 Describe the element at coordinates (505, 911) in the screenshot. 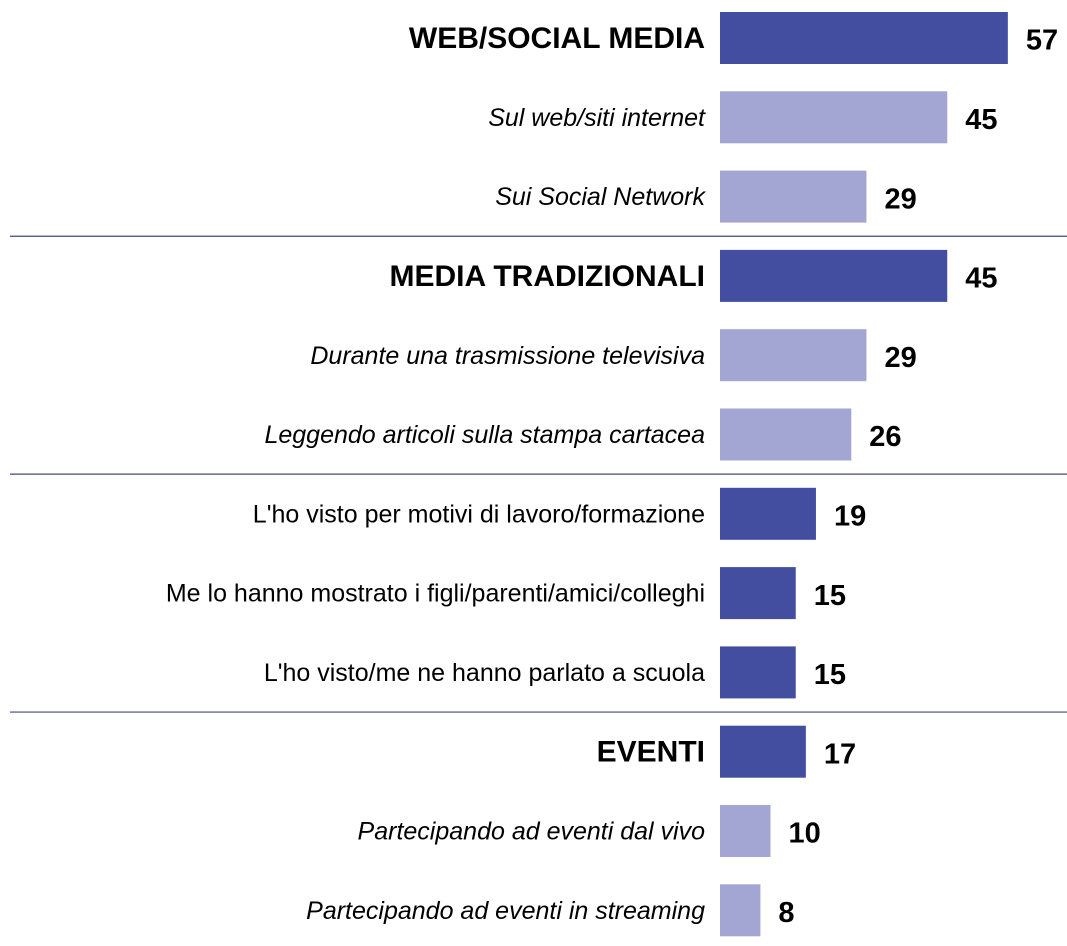

I see `category-label: Partecipando ad eventi in streaming` at that location.